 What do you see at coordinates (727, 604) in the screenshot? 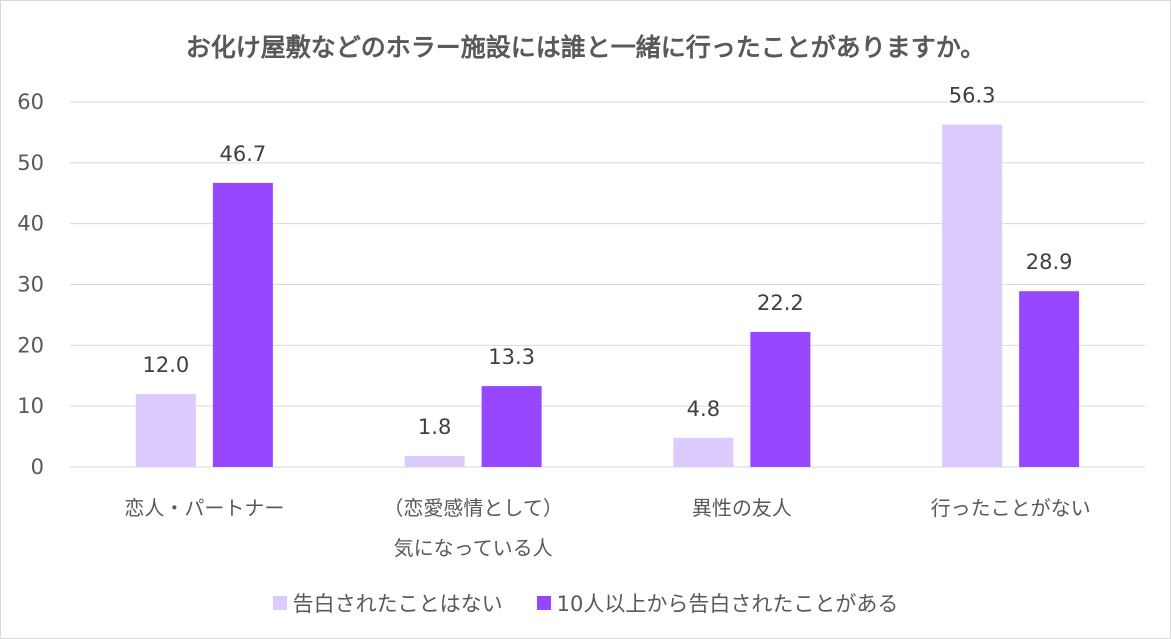
I see `legend-label-series-2: 10人以上から告白されたことがある` at bounding box center [727, 604].